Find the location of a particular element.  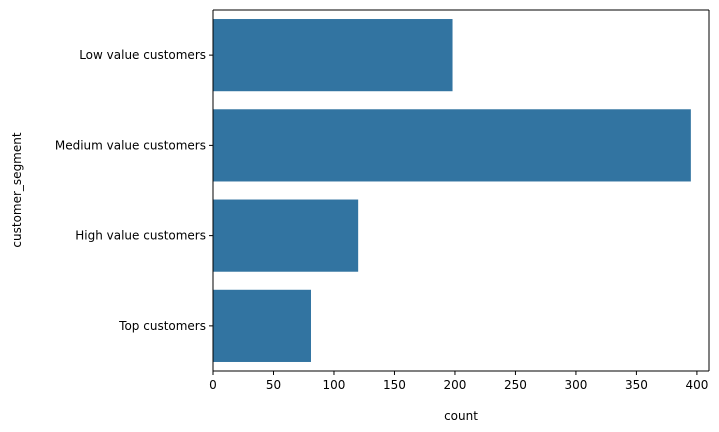

bar-high-value-customers is located at coordinates (286, 235).